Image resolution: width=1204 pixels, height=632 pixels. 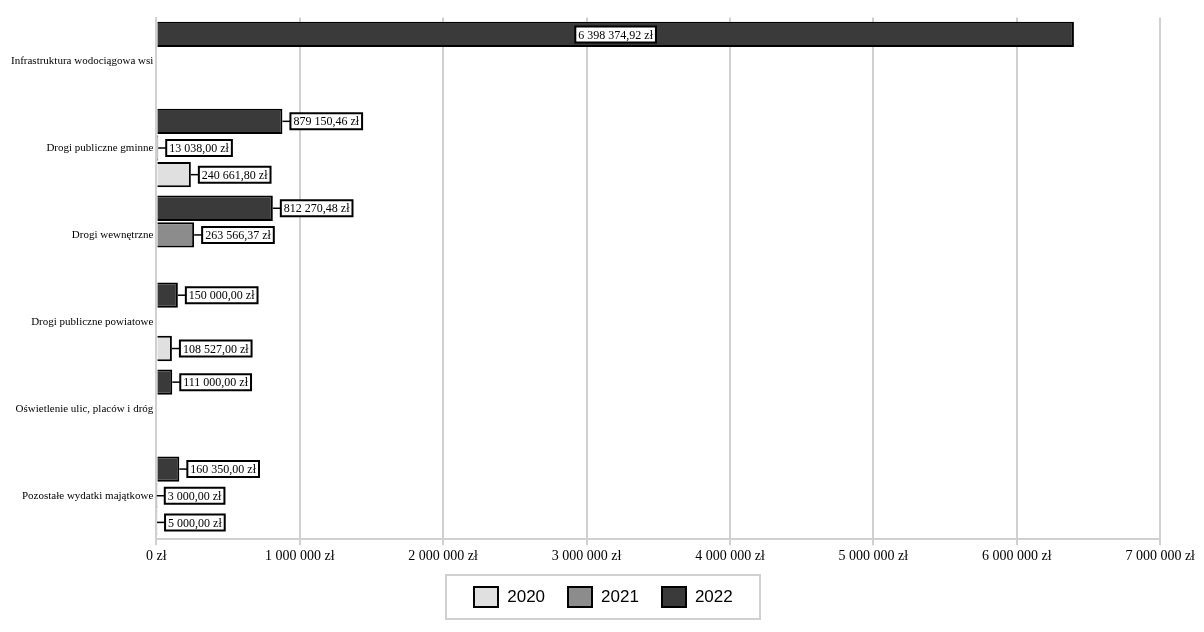 I want to click on x-tick-label: 0 zł, so click(x=156, y=556).